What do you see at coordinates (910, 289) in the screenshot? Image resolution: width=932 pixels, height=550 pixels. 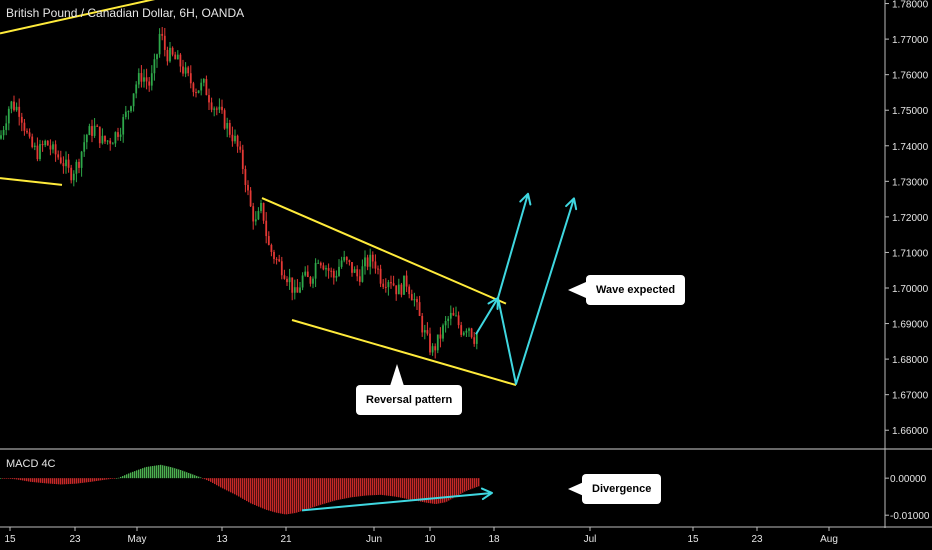 I see `y-tick-label: 1.70000` at bounding box center [910, 289].